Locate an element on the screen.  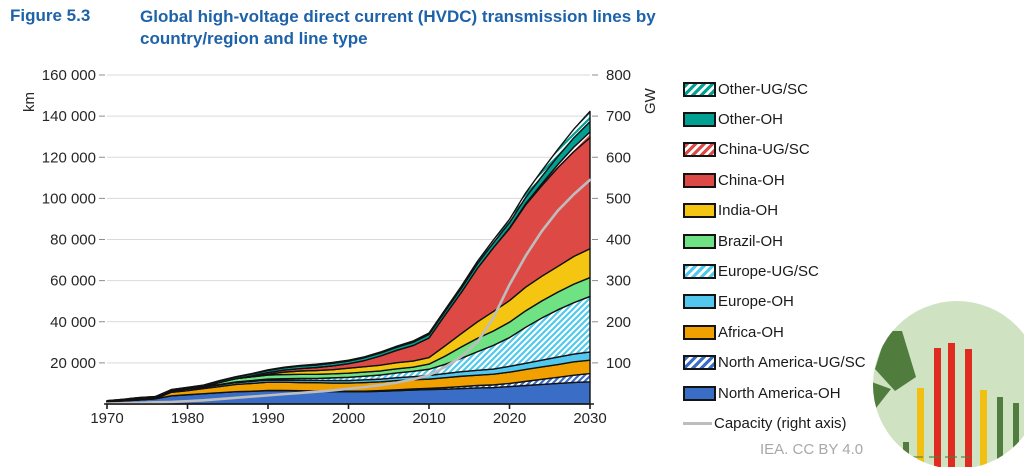
y-right-tick-label: 200 is located at coordinates (618, 322).